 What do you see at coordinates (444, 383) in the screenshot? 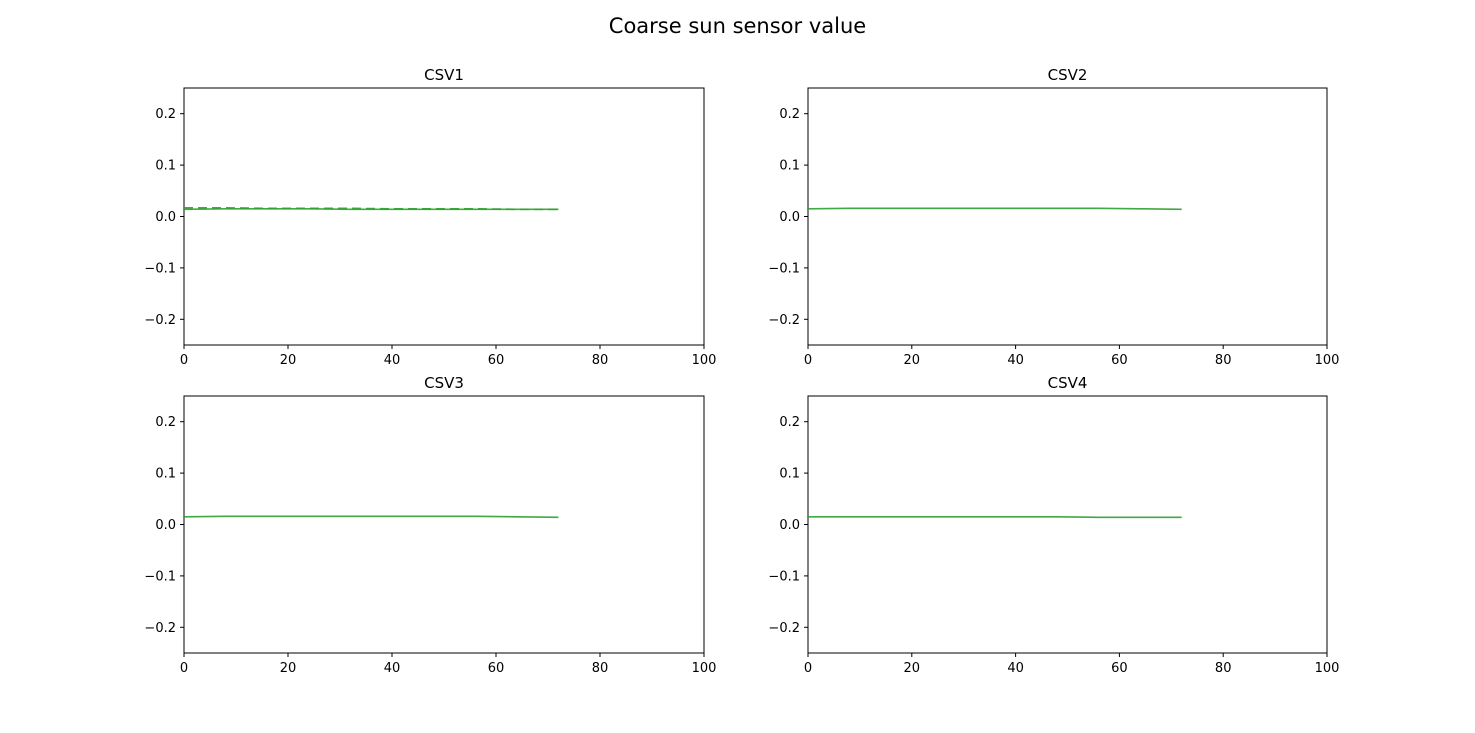
I see `axes-title: CSV3` at bounding box center [444, 383].